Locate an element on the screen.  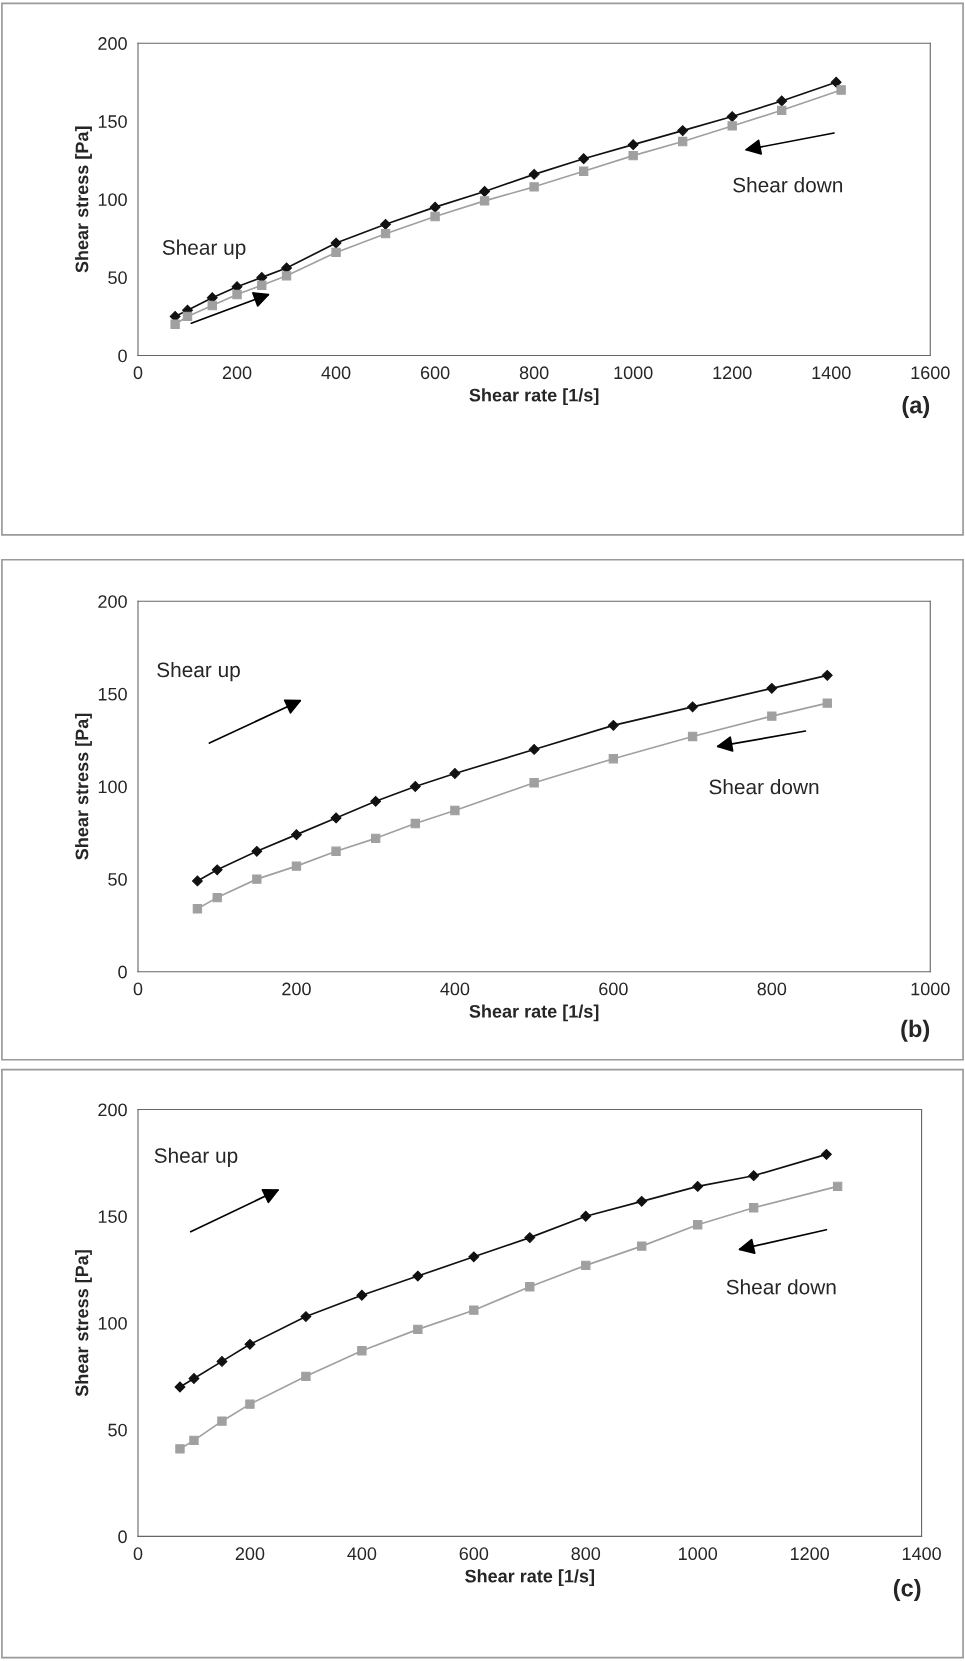
x-tick-label: 1600 is located at coordinates (930, 373).